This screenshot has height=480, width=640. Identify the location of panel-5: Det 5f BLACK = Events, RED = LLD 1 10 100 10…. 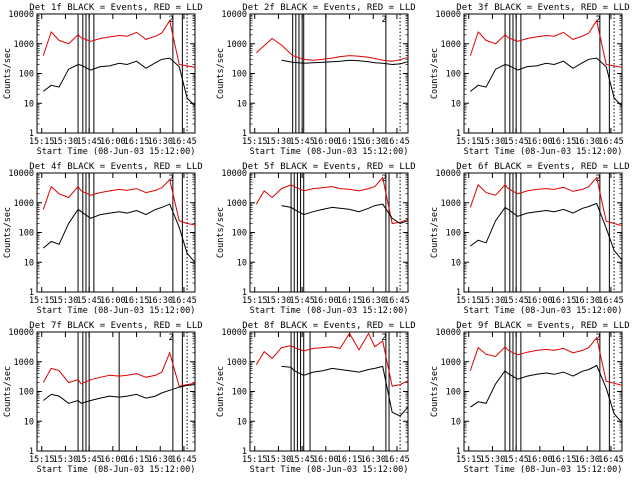
(316, 239).